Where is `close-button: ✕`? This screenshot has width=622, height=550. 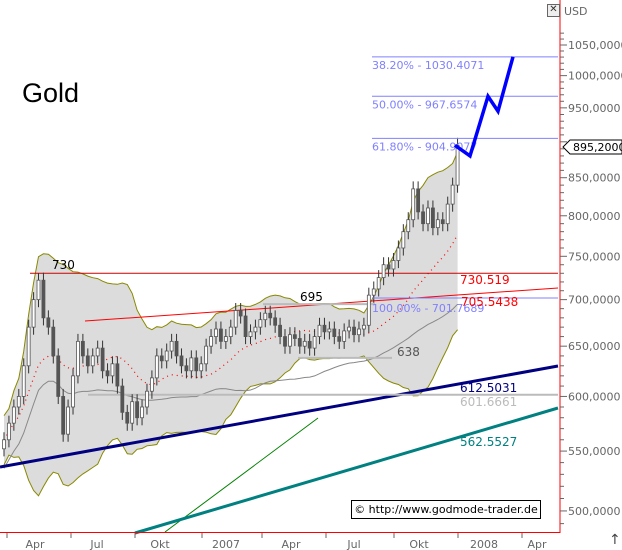 close-button: ✕ is located at coordinates (553, 10).